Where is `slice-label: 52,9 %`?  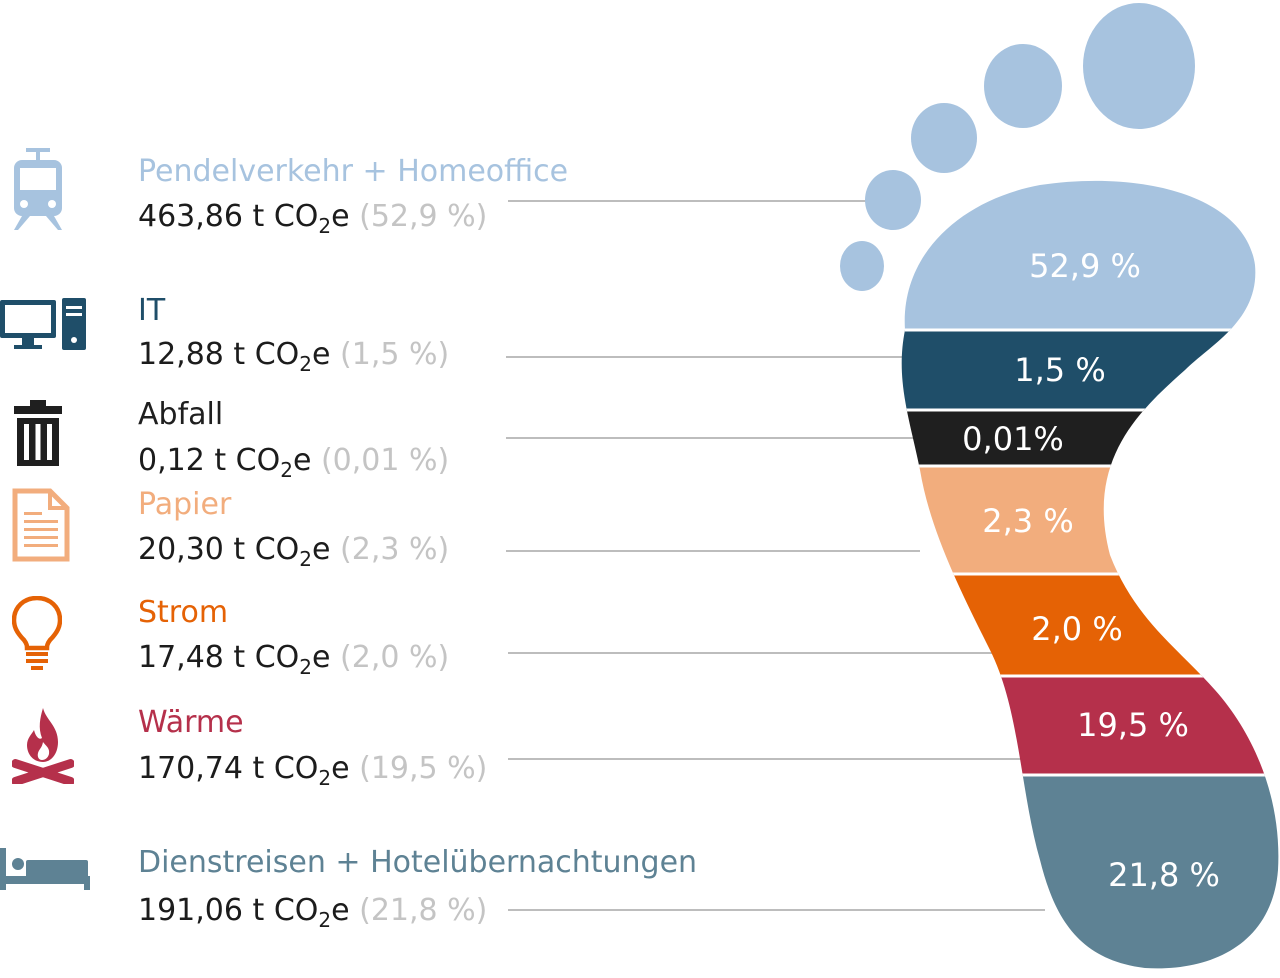
slice-label: 52,9 % is located at coordinates (1085, 266).